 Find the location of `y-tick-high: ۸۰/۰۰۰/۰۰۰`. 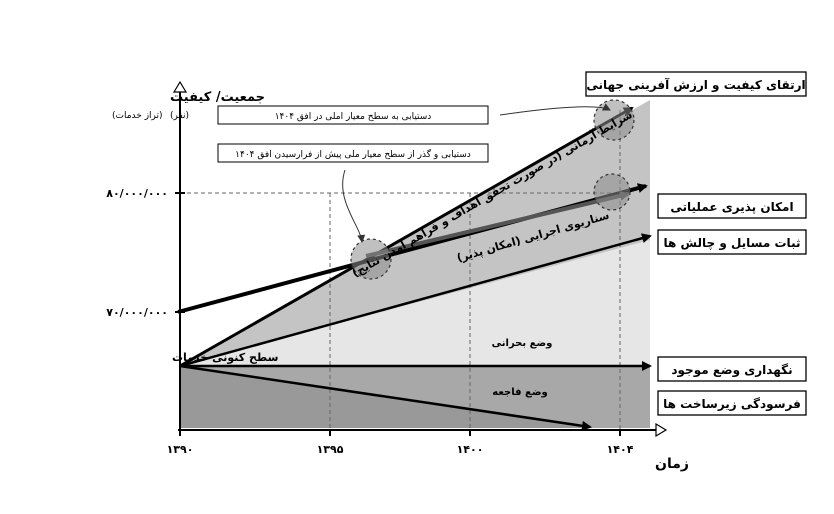

y-tick-high: ۸۰/۰۰۰/۰۰۰ is located at coordinates (137, 193).